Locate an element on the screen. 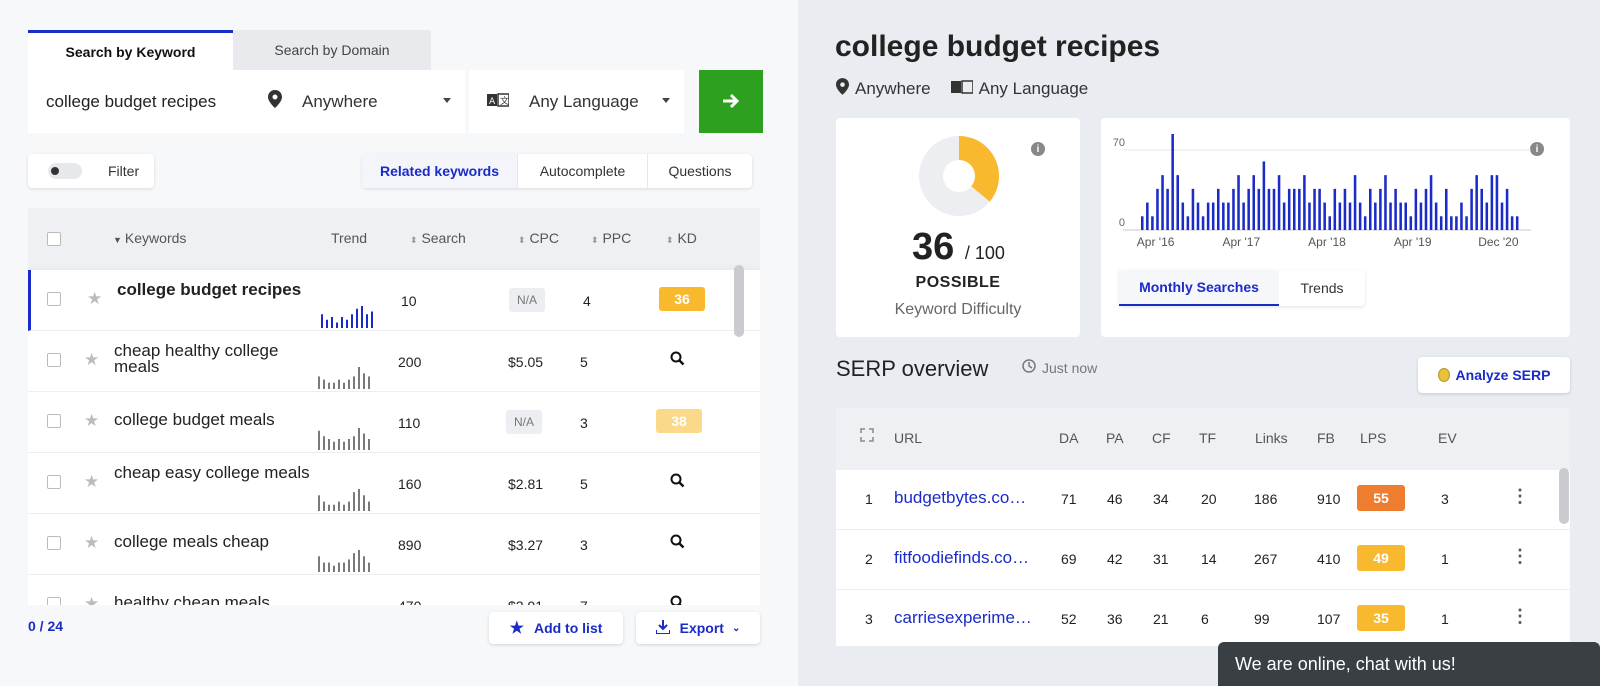 The height and width of the screenshot is (686, 1600). serp-header-fb: FB is located at coordinates (1326, 438).